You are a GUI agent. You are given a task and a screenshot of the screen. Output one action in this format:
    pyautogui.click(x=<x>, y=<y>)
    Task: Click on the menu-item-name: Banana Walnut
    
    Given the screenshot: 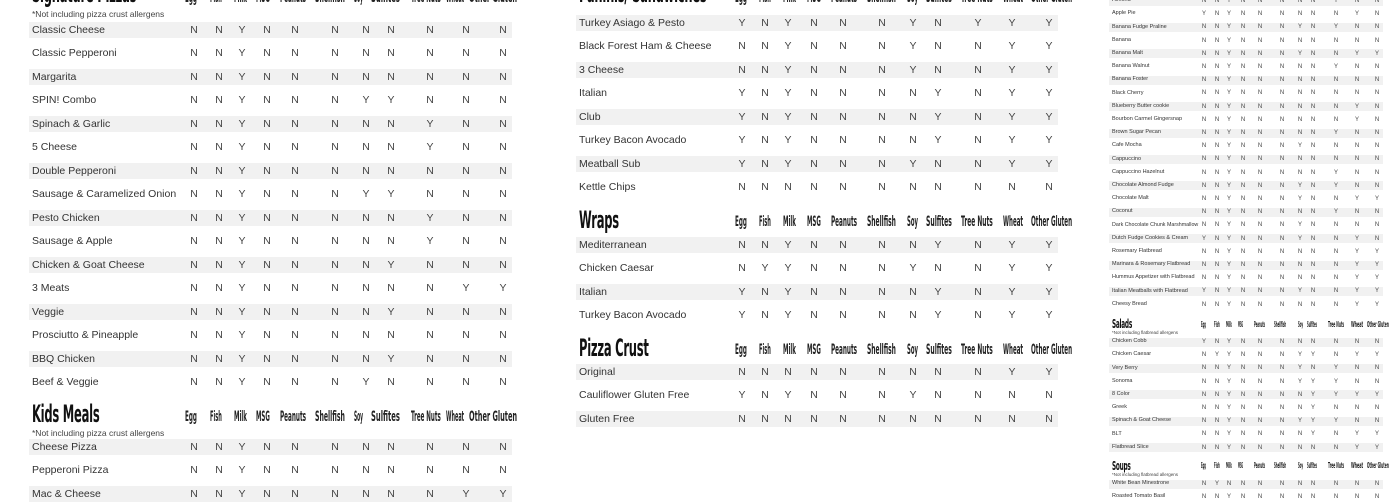 What is the action you would take?
    pyautogui.click(x=1131, y=66)
    